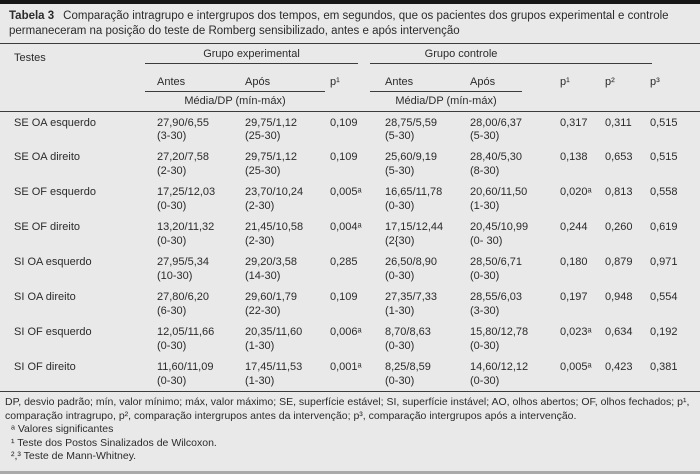 The width and height of the screenshot is (700, 474). Describe the element at coordinates (183, 304) in the screenshot. I see `cell-exp-antes: 27,80/6,20 (6-30)` at that location.